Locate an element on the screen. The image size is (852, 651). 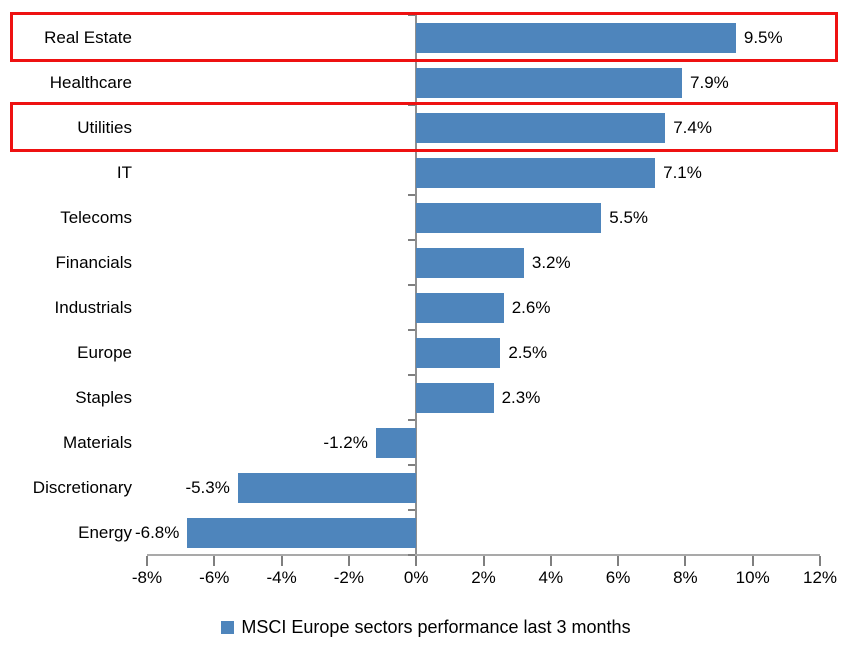
category-label-real-estate: Real Estate is located at coordinates (88, 37).